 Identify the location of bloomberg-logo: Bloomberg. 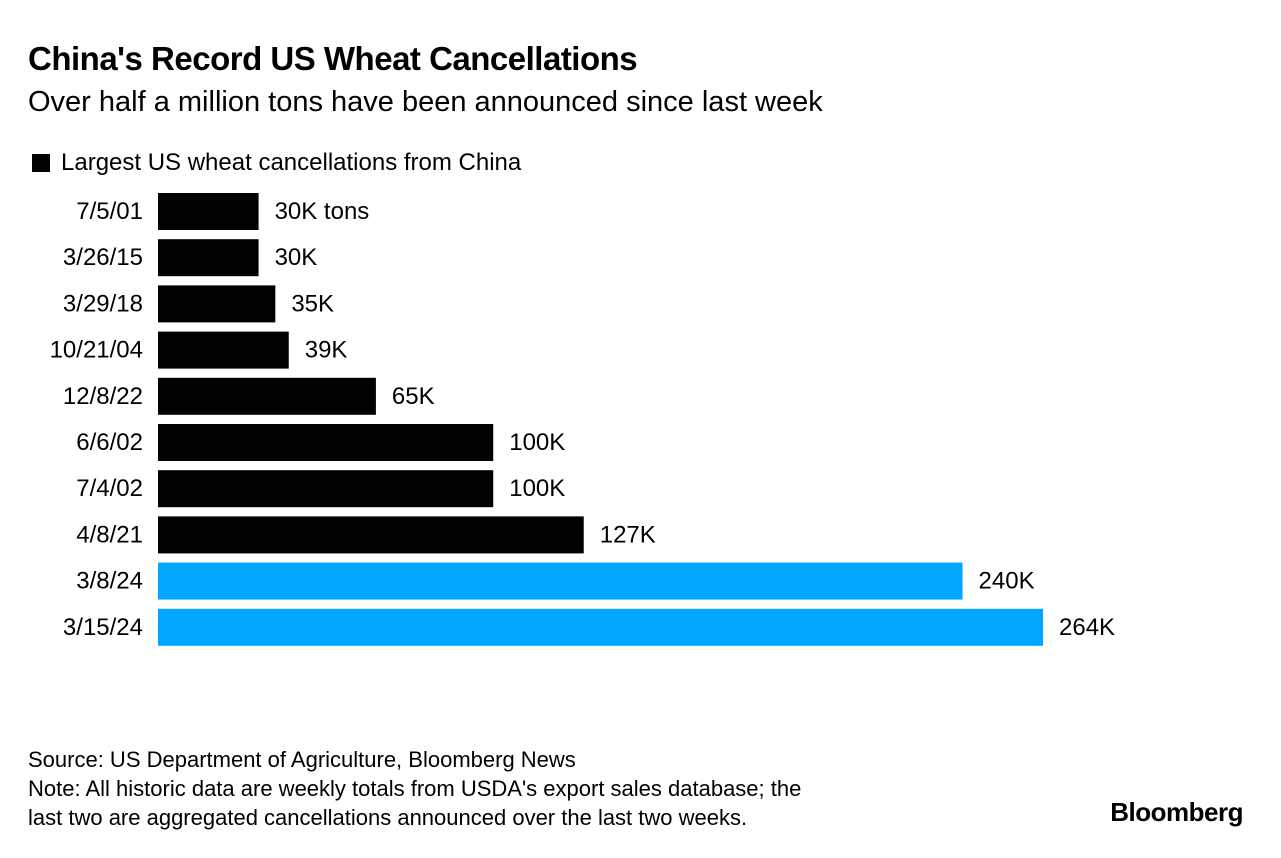
(1176, 812).